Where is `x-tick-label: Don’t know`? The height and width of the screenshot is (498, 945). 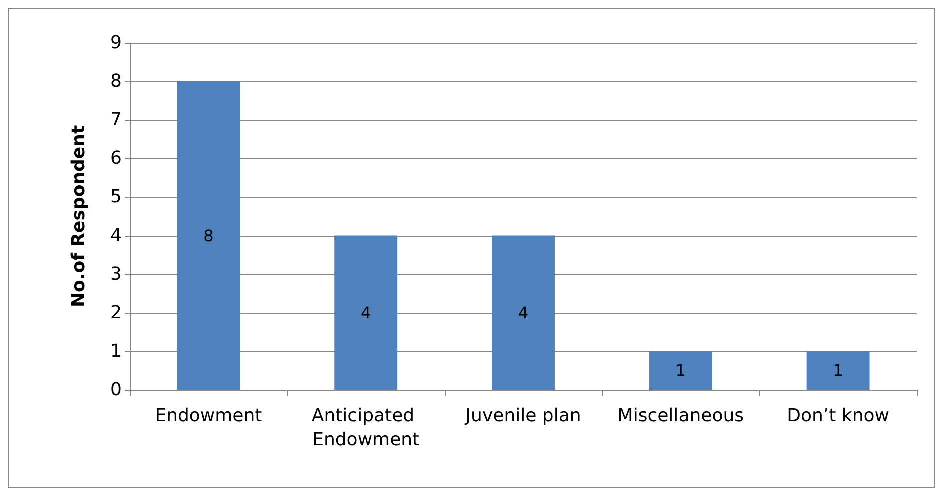 x-tick-label: Don’t know is located at coordinates (838, 416).